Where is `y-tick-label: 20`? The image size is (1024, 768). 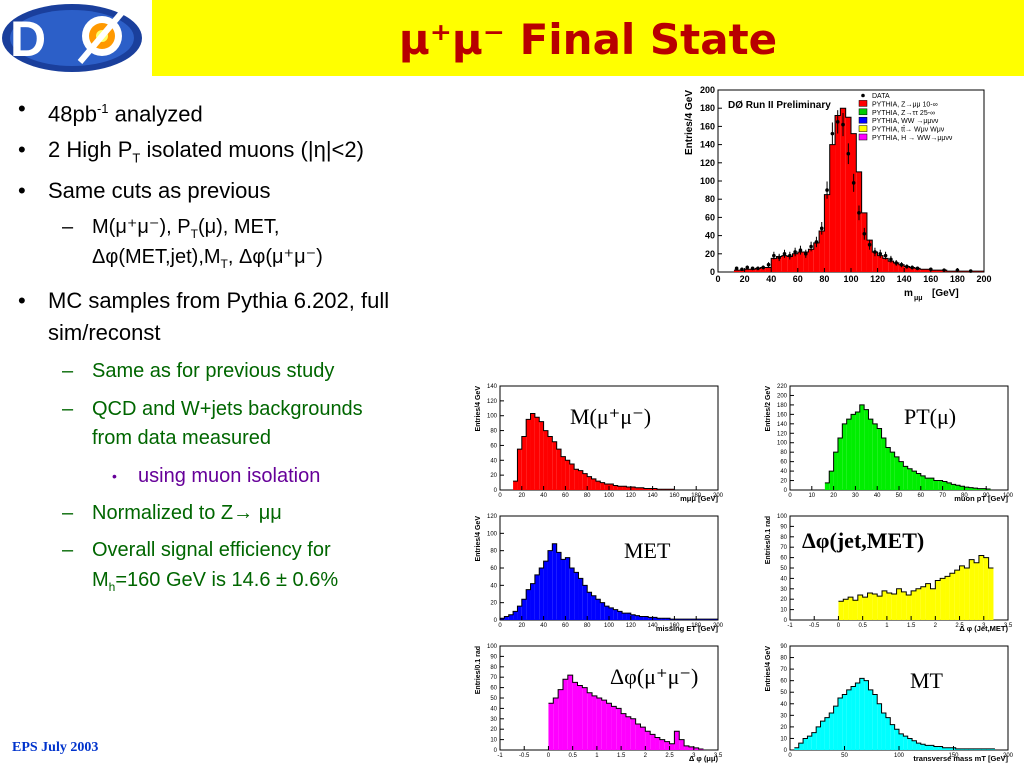
y-tick-label: 20 is located at coordinates (493, 604).